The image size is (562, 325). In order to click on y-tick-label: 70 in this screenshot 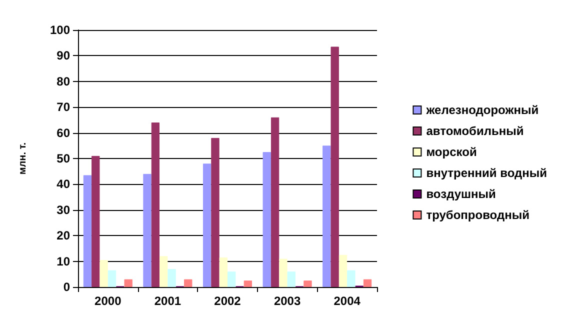, I will do `click(63, 107)`.